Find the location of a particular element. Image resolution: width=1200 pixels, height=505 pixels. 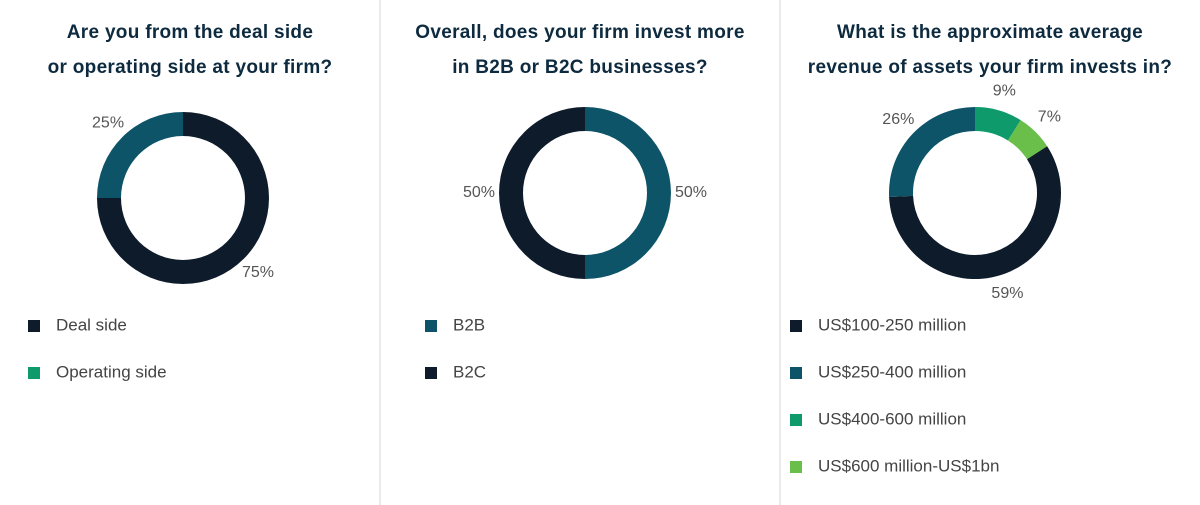

legend-label: US$100-250 million is located at coordinates (892, 324).